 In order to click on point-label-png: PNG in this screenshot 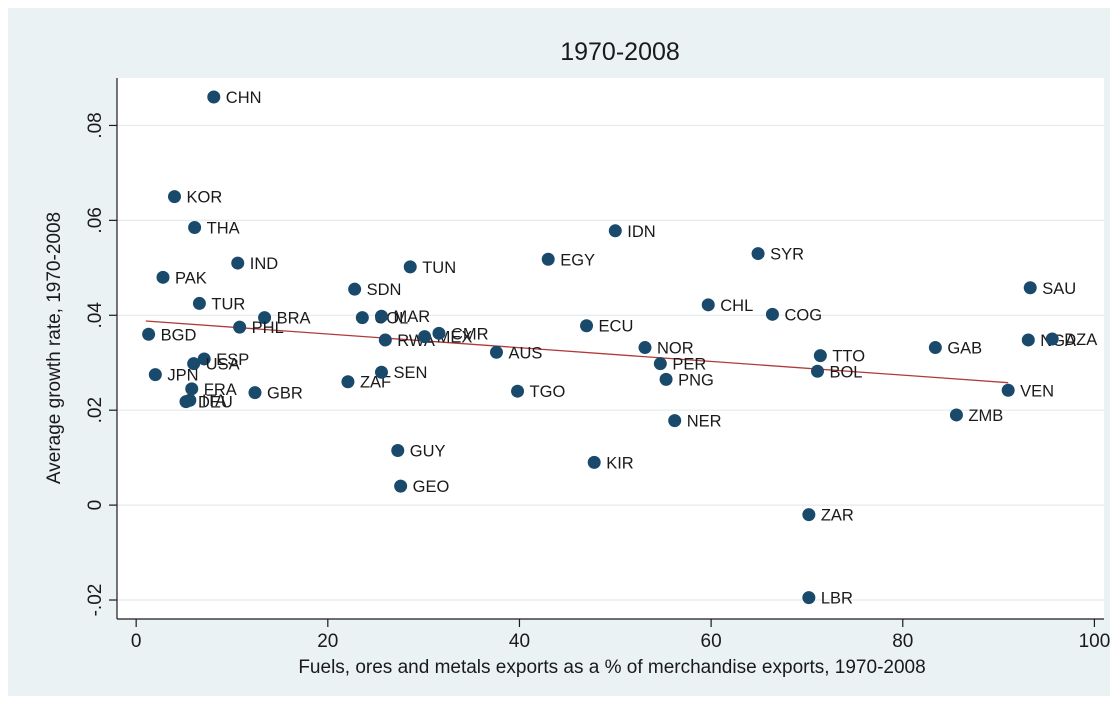, I will do `click(696, 380)`.